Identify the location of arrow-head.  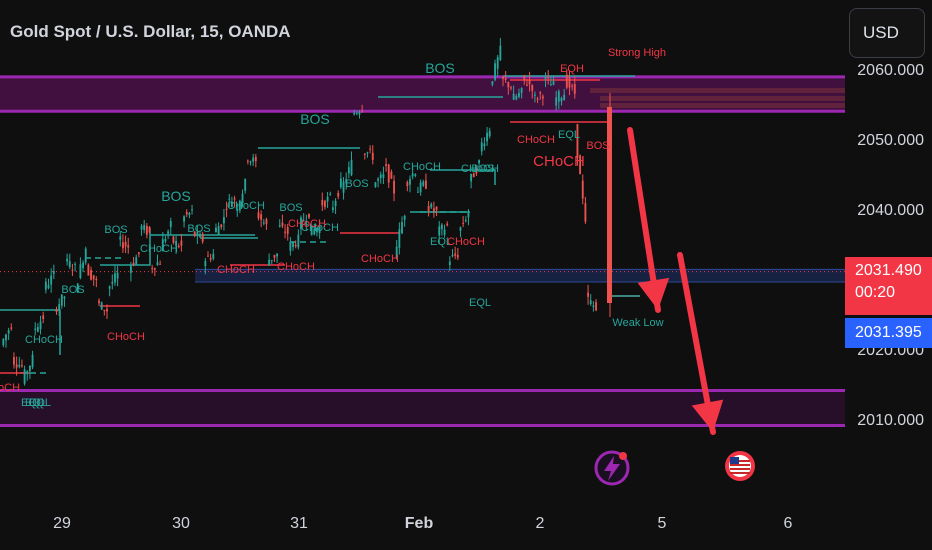
(653, 293).